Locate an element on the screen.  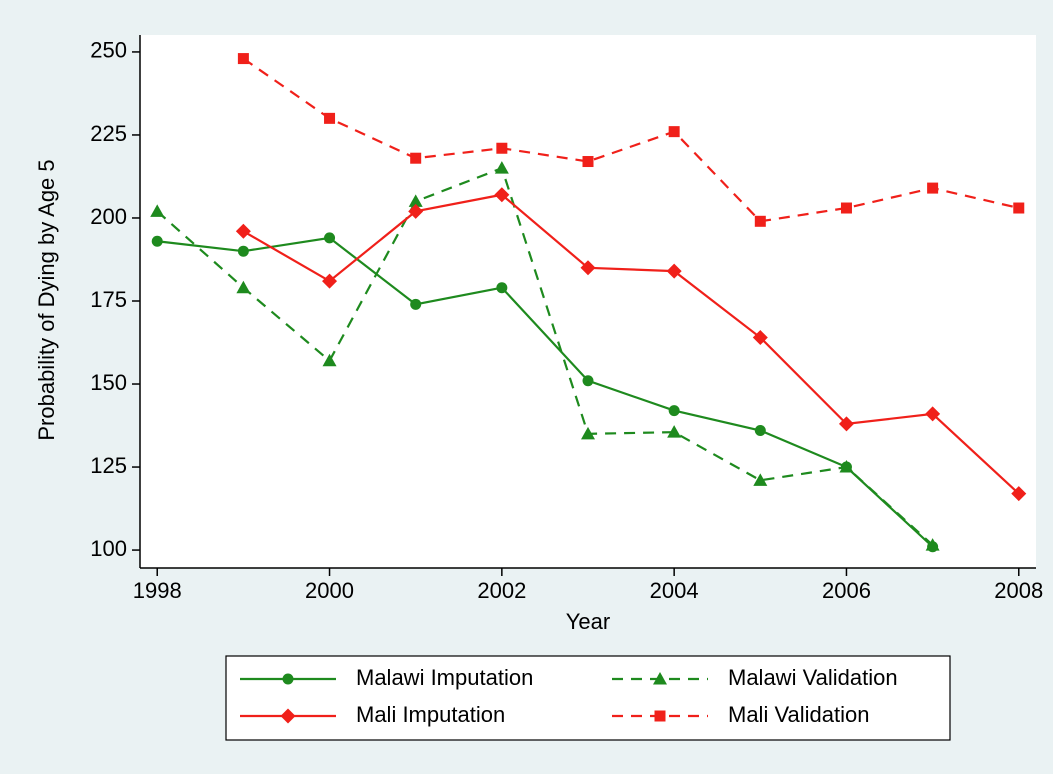
y-tick-label: 175 is located at coordinates (108, 299).